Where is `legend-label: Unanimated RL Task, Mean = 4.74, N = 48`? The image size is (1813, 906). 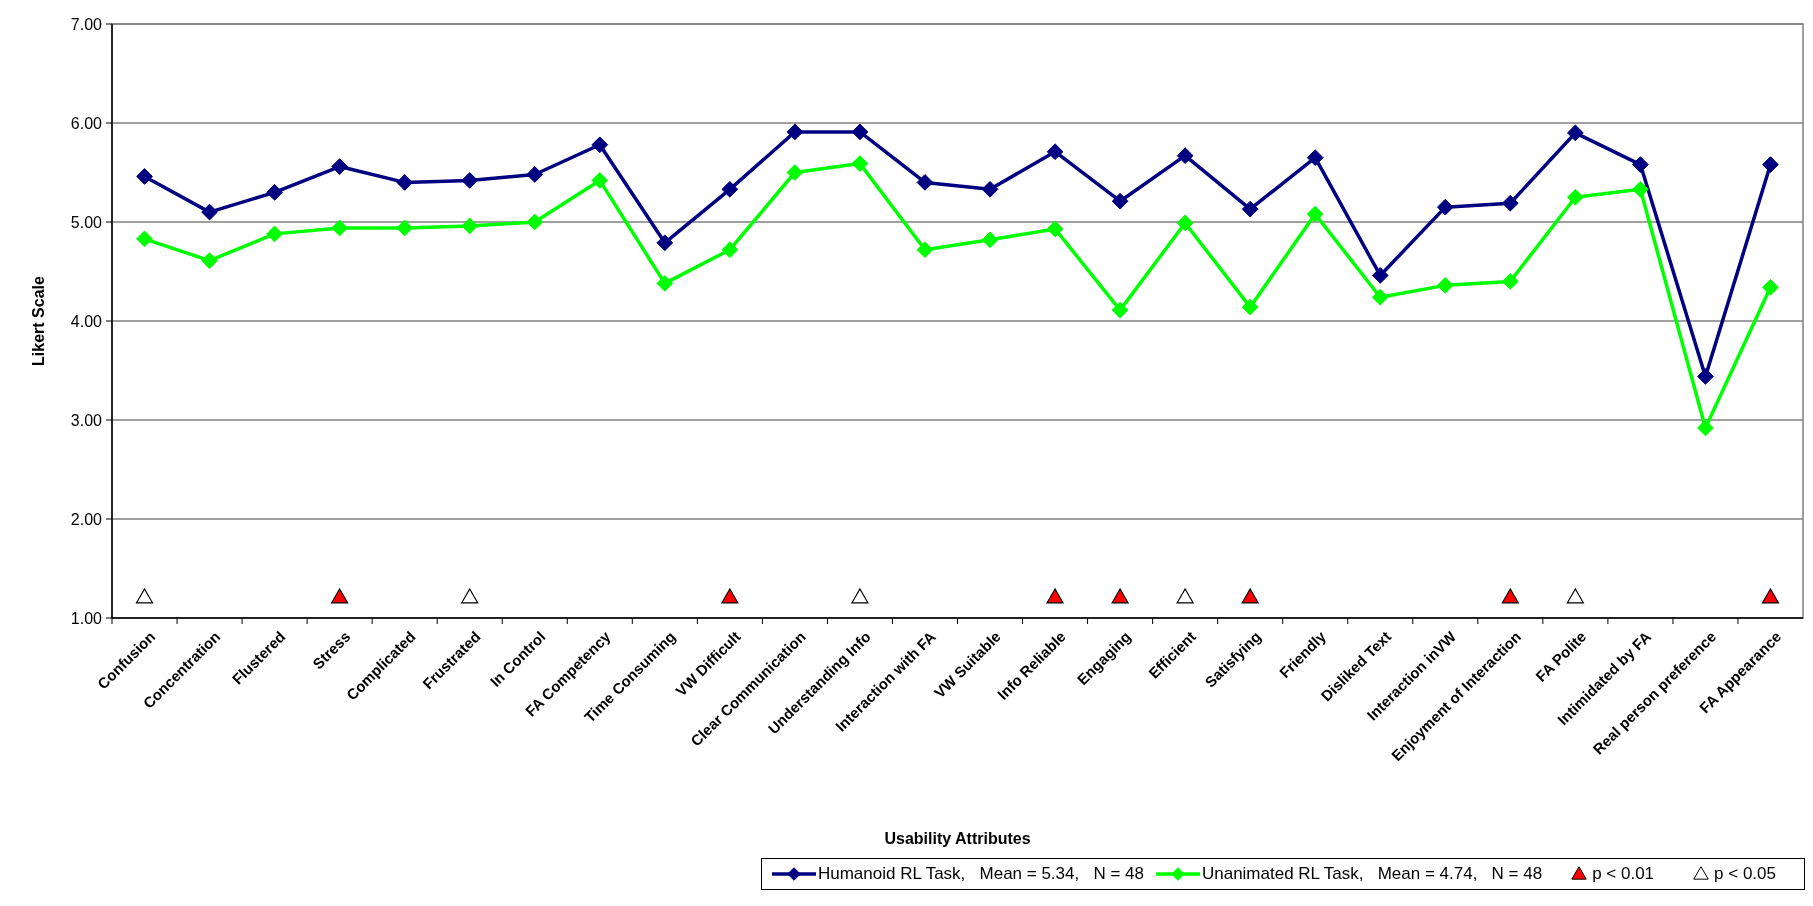
legend-label: Unanimated RL Task, Mean = 4.74, N = 48 is located at coordinates (1372, 874).